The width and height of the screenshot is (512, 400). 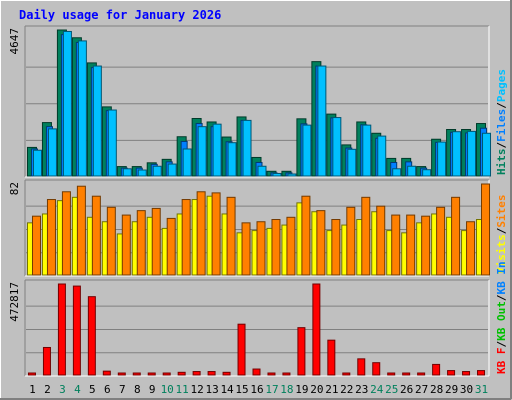 I want to click on x-label-day-13: 13, so click(x=211, y=389).